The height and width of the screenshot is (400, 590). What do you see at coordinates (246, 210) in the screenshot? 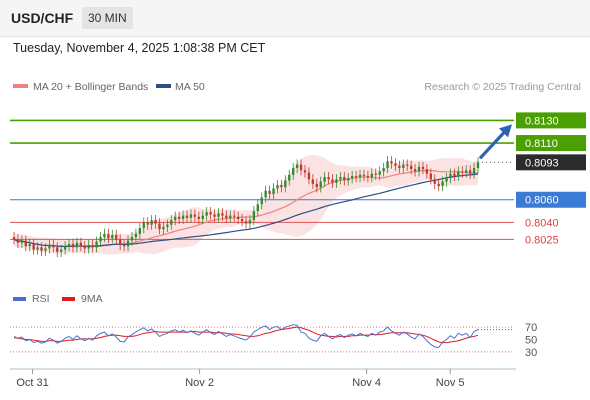
I see `ma50-line` at bounding box center [246, 210].